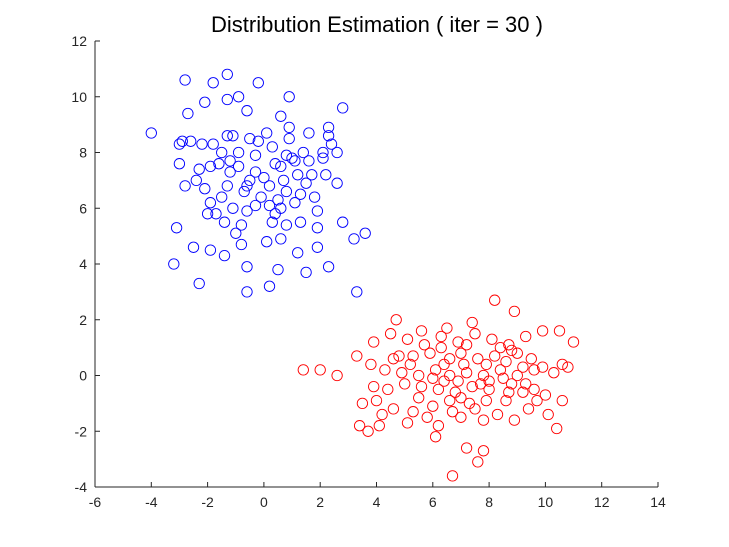 This screenshot has height=547, width=729. Describe the element at coordinates (79, 97) in the screenshot. I see `y-tick-label: 10` at that location.